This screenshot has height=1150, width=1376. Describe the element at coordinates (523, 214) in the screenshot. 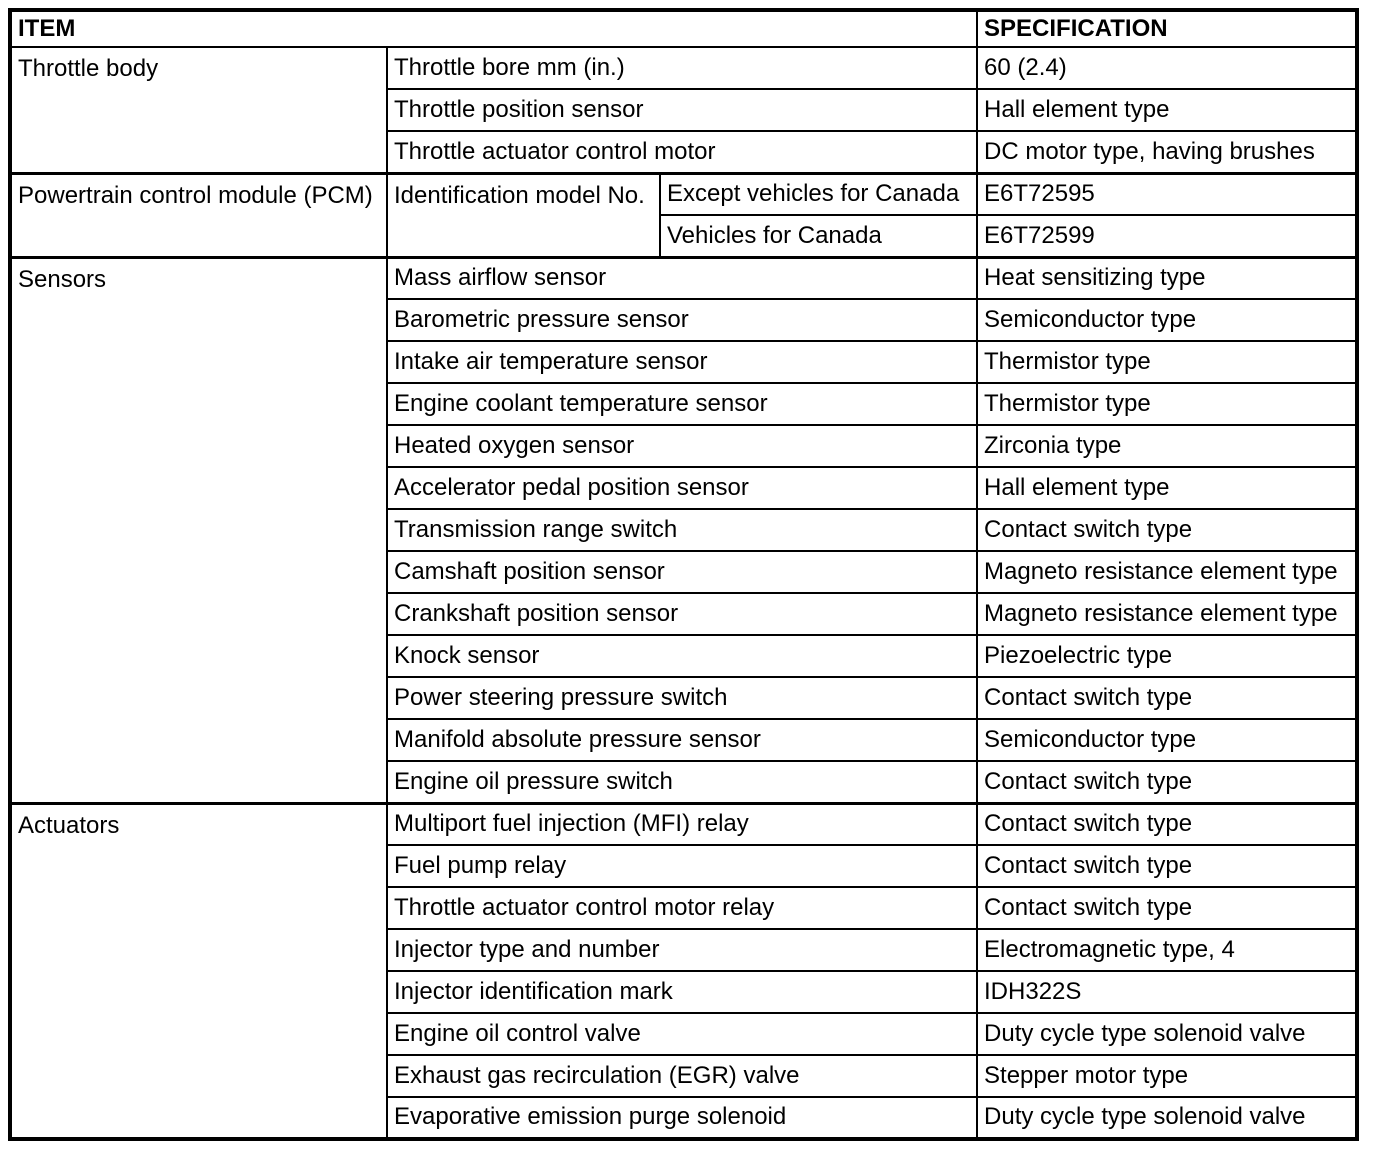

I see `item-cell: Identification model No.` at that location.